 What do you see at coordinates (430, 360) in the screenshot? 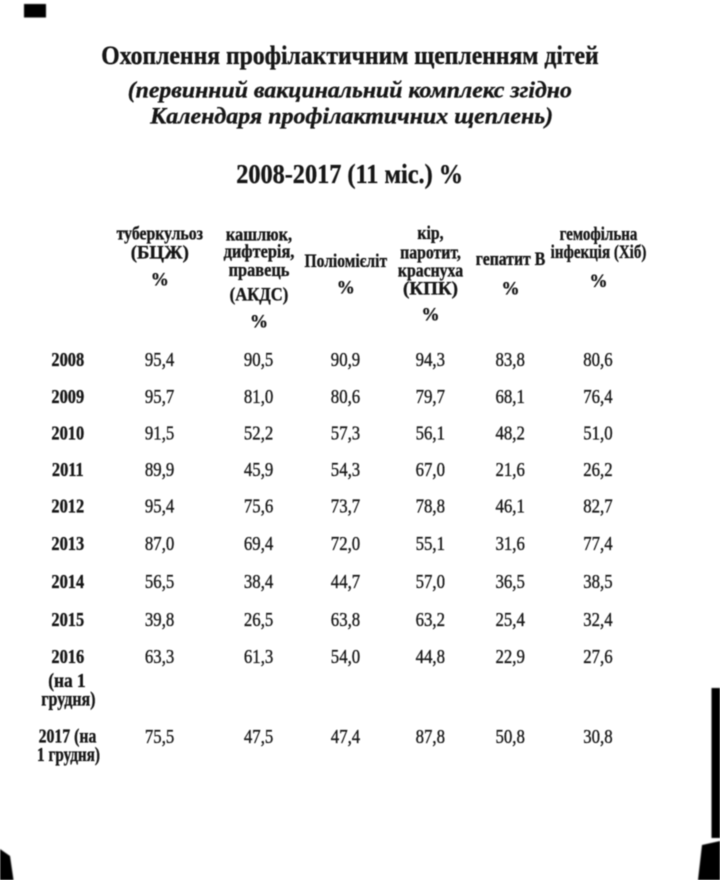
I see `svg-text: 94,3` at bounding box center [430, 360].